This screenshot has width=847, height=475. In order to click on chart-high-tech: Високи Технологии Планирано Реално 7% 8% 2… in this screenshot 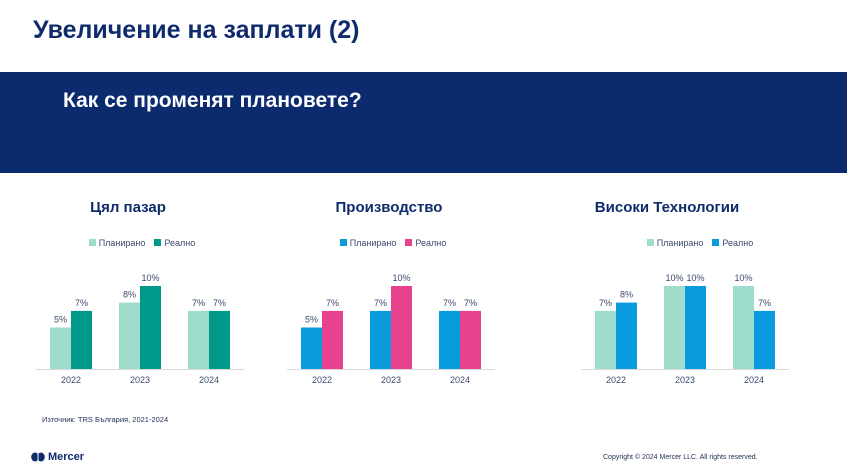, I will do `click(687, 295)`.